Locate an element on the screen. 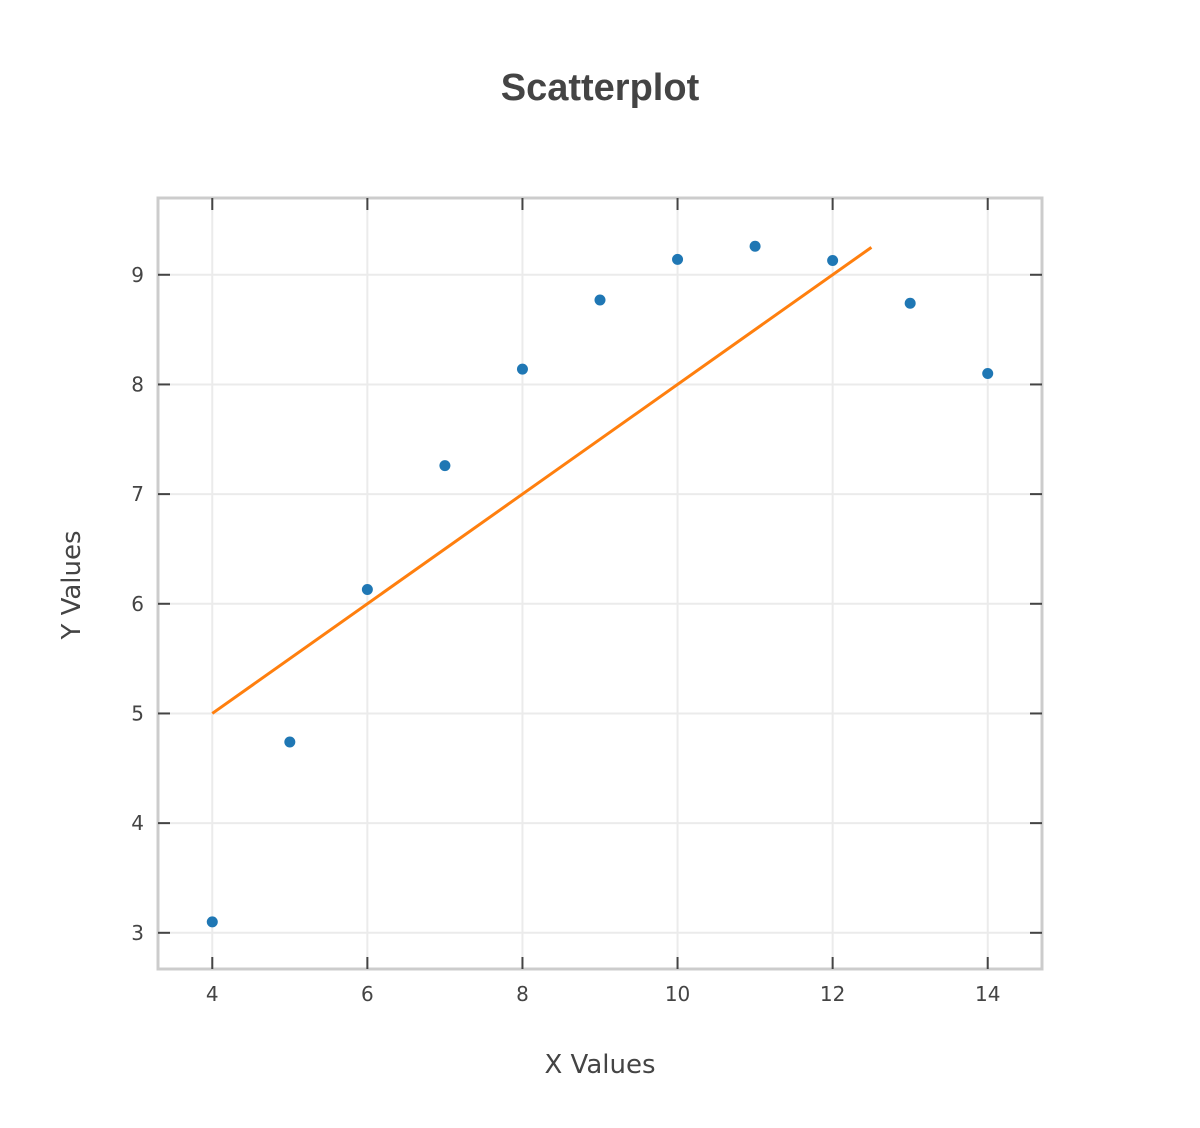  y-tick-label: 4 is located at coordinates (137, 823).